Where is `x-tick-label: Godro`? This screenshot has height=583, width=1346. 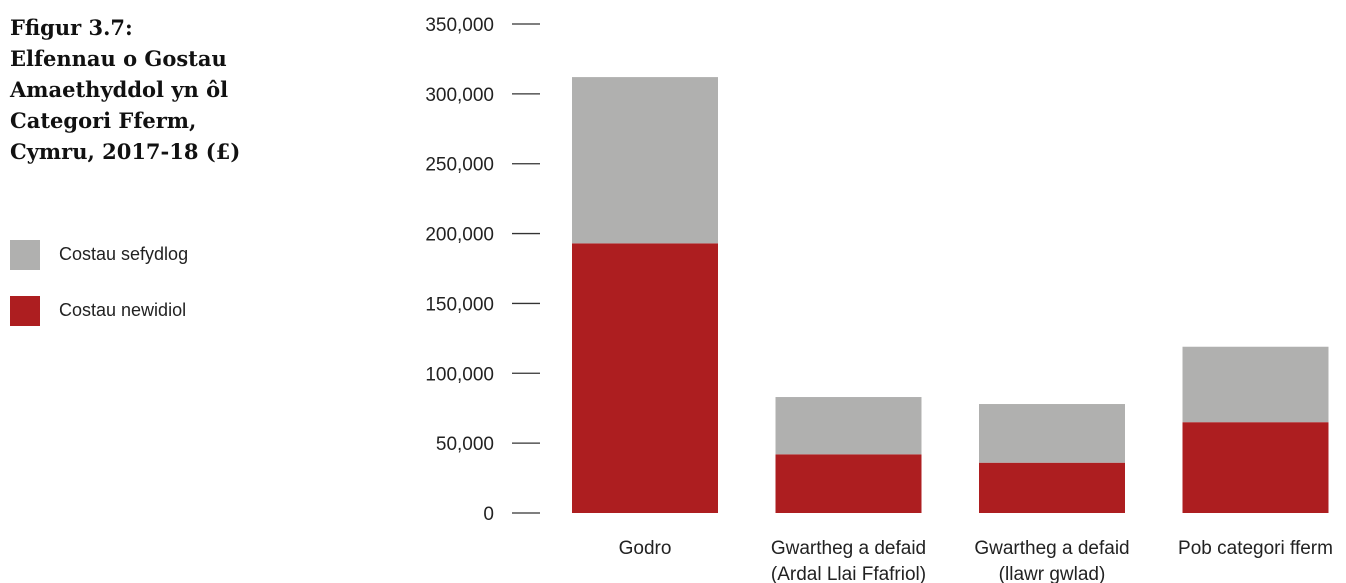
x-tick-label: Godro is located at coordinates (645, 548).